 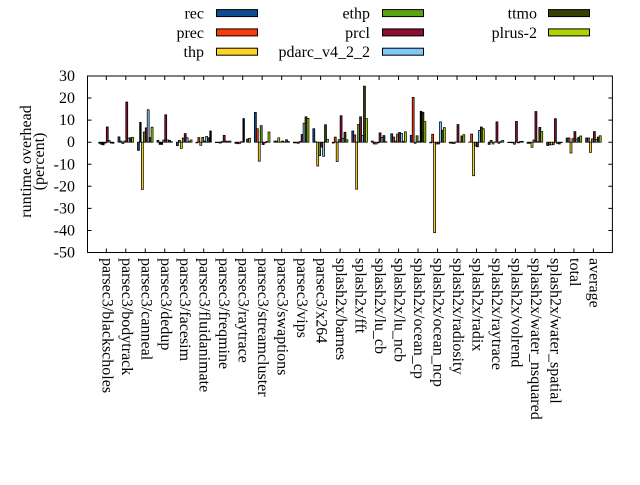 I want to click on svg-text: -20, so click(x=64, y=186).